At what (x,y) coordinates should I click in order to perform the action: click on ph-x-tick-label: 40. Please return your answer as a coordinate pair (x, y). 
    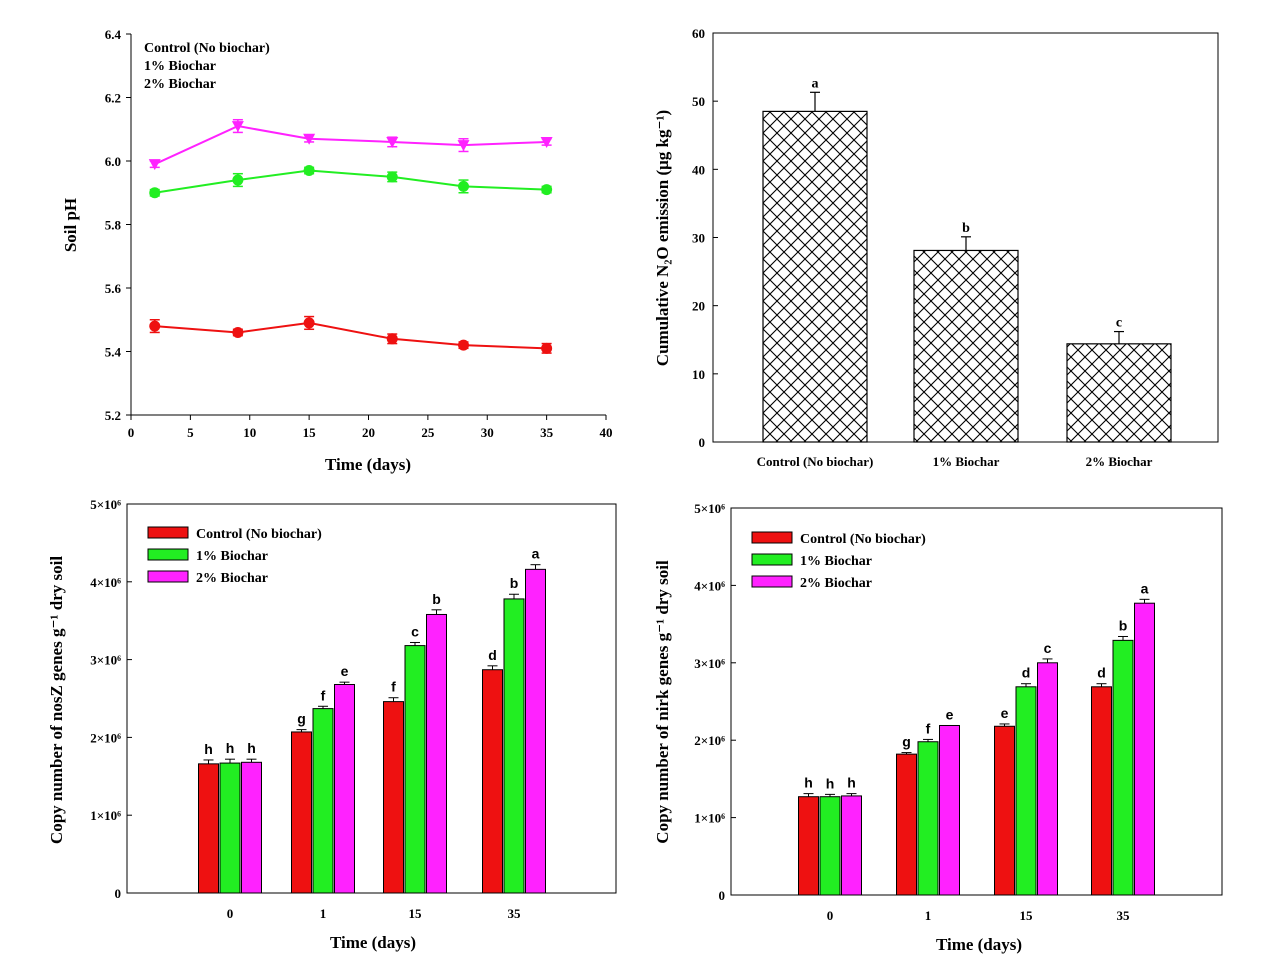
    Looking at the image, I should click on (606, 432).